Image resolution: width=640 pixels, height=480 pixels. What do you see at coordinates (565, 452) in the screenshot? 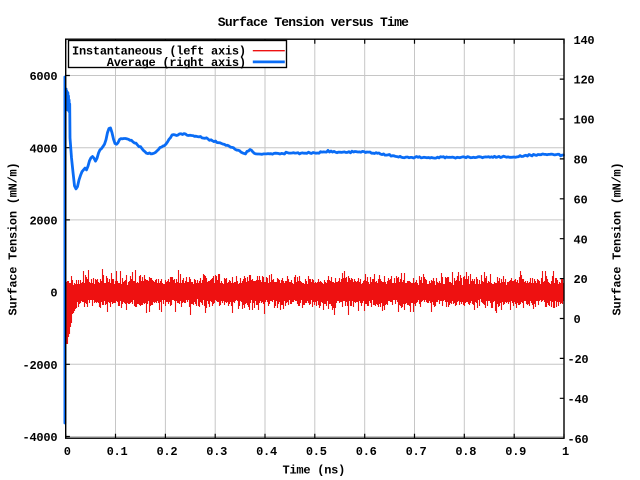
I see `svg-text: 1` at bounding box center [565, 452].